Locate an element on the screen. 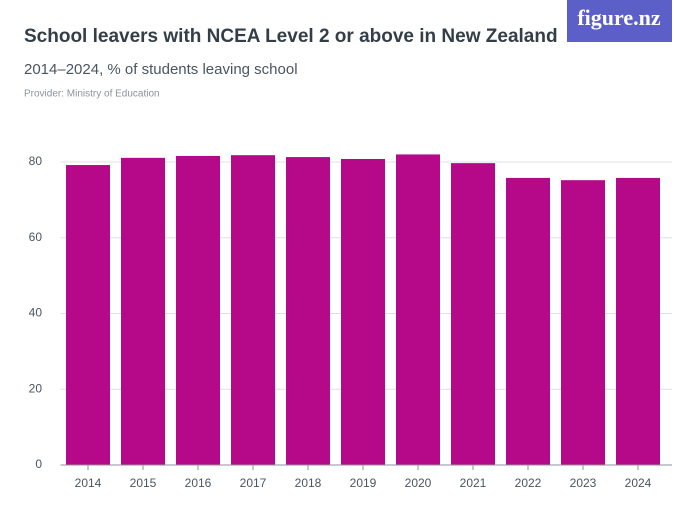  provider: Provider: Ministry of Education is located at coordinates (92, 94).